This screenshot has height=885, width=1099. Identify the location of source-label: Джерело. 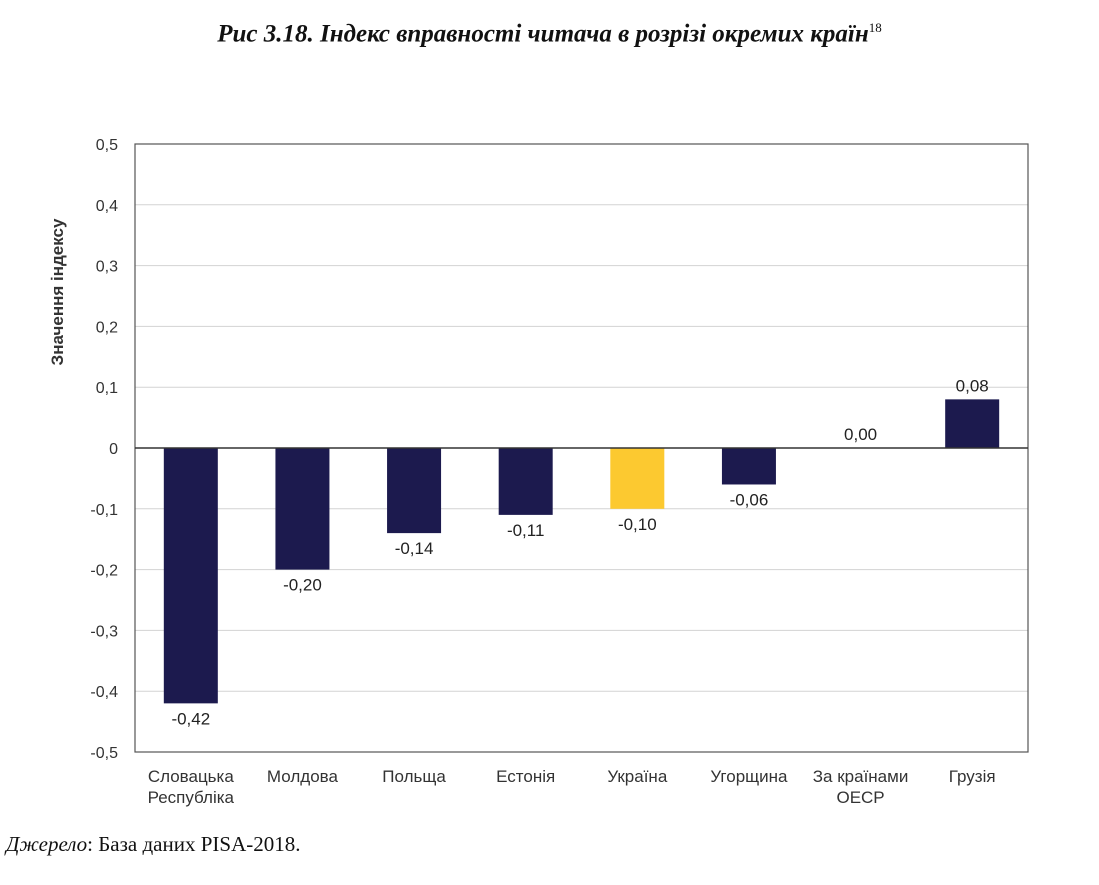
(47, 844).